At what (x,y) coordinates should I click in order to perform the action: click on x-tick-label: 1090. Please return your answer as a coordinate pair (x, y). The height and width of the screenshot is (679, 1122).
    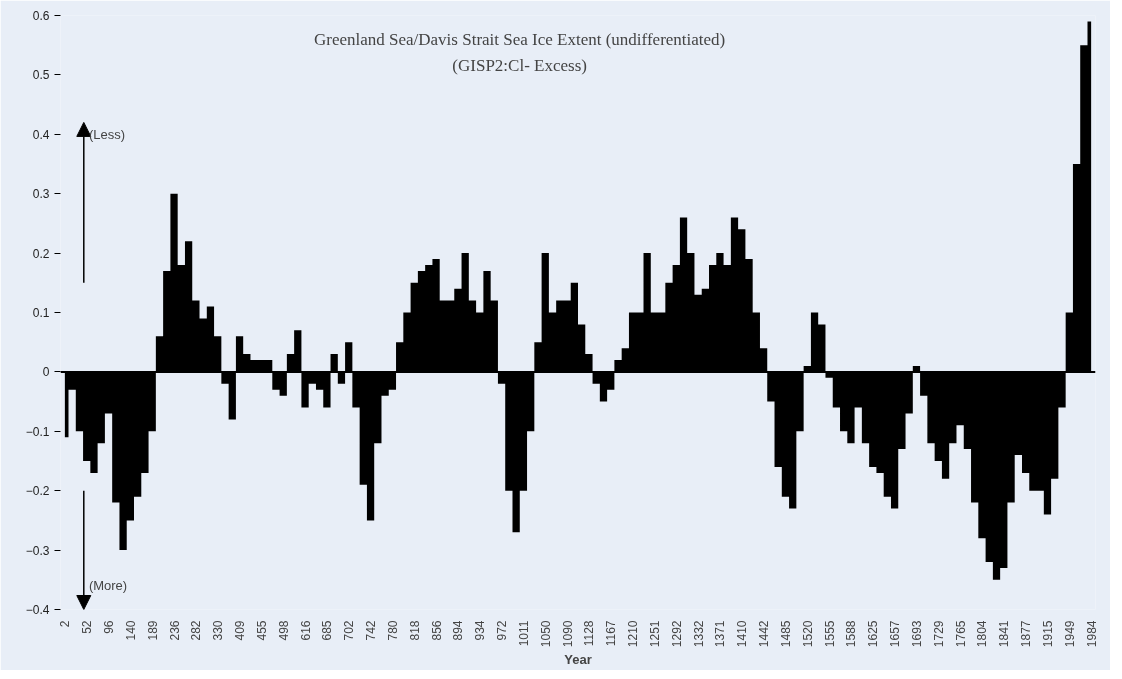
    Looking at the image, I should click on (567, 634).